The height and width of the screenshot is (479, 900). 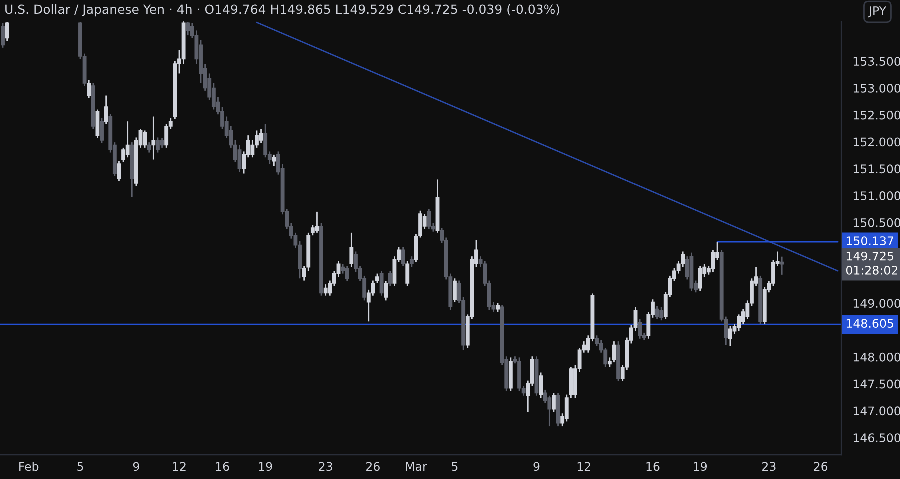 I want to click on x-tick-label: Feb, so click(x=29, y=467).